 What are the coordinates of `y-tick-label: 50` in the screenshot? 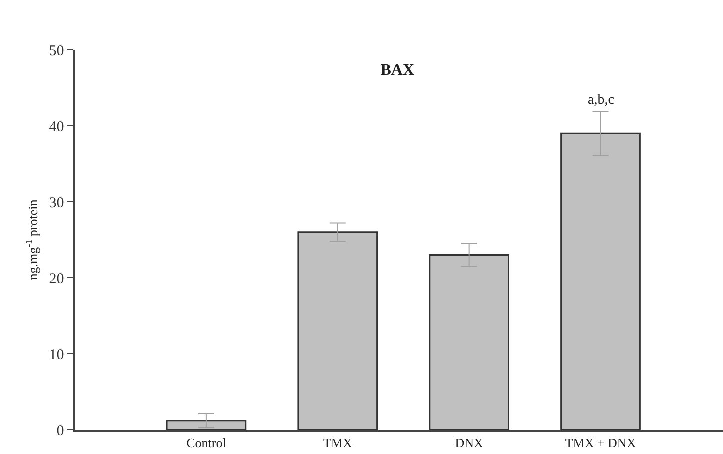 It's located at (56, 51).